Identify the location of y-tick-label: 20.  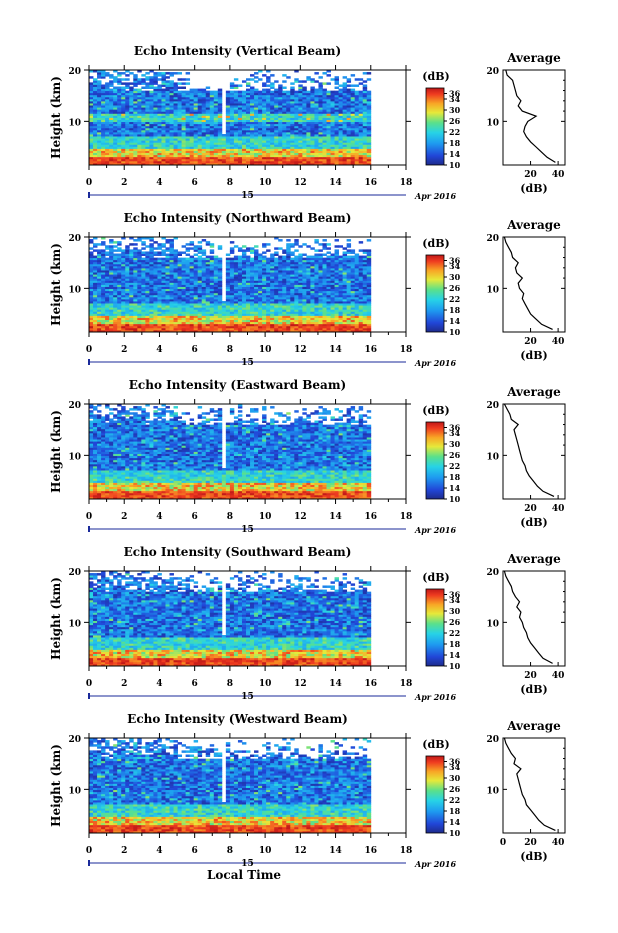
(74, 72).